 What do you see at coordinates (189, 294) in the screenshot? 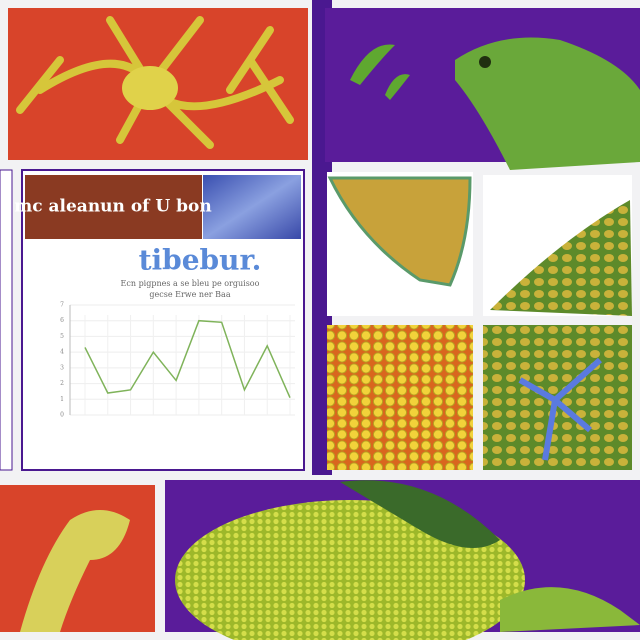
I see `subtitle: gecse Erwe ner Baa` at bounding box center [189, 294].